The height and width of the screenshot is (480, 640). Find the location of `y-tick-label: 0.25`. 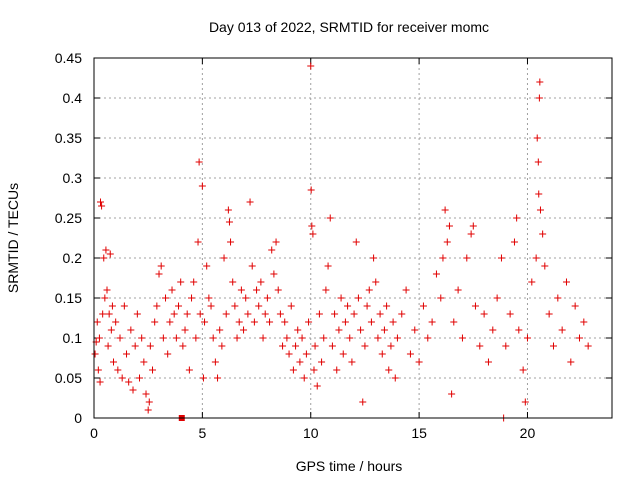

y-tick-label: 0.25 is located at coordinates (68, 218).